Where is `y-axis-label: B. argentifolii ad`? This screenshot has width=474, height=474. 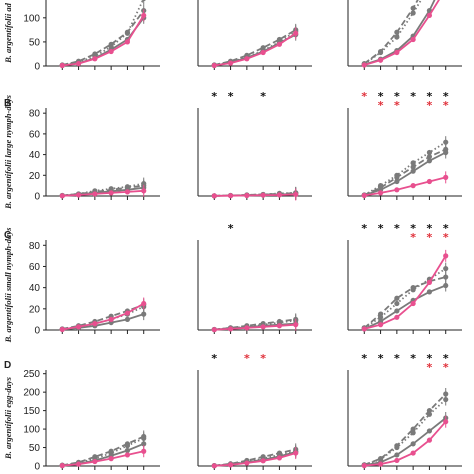 y-axis-label: B. argentifolii ad is located at coordinates (8, 32).